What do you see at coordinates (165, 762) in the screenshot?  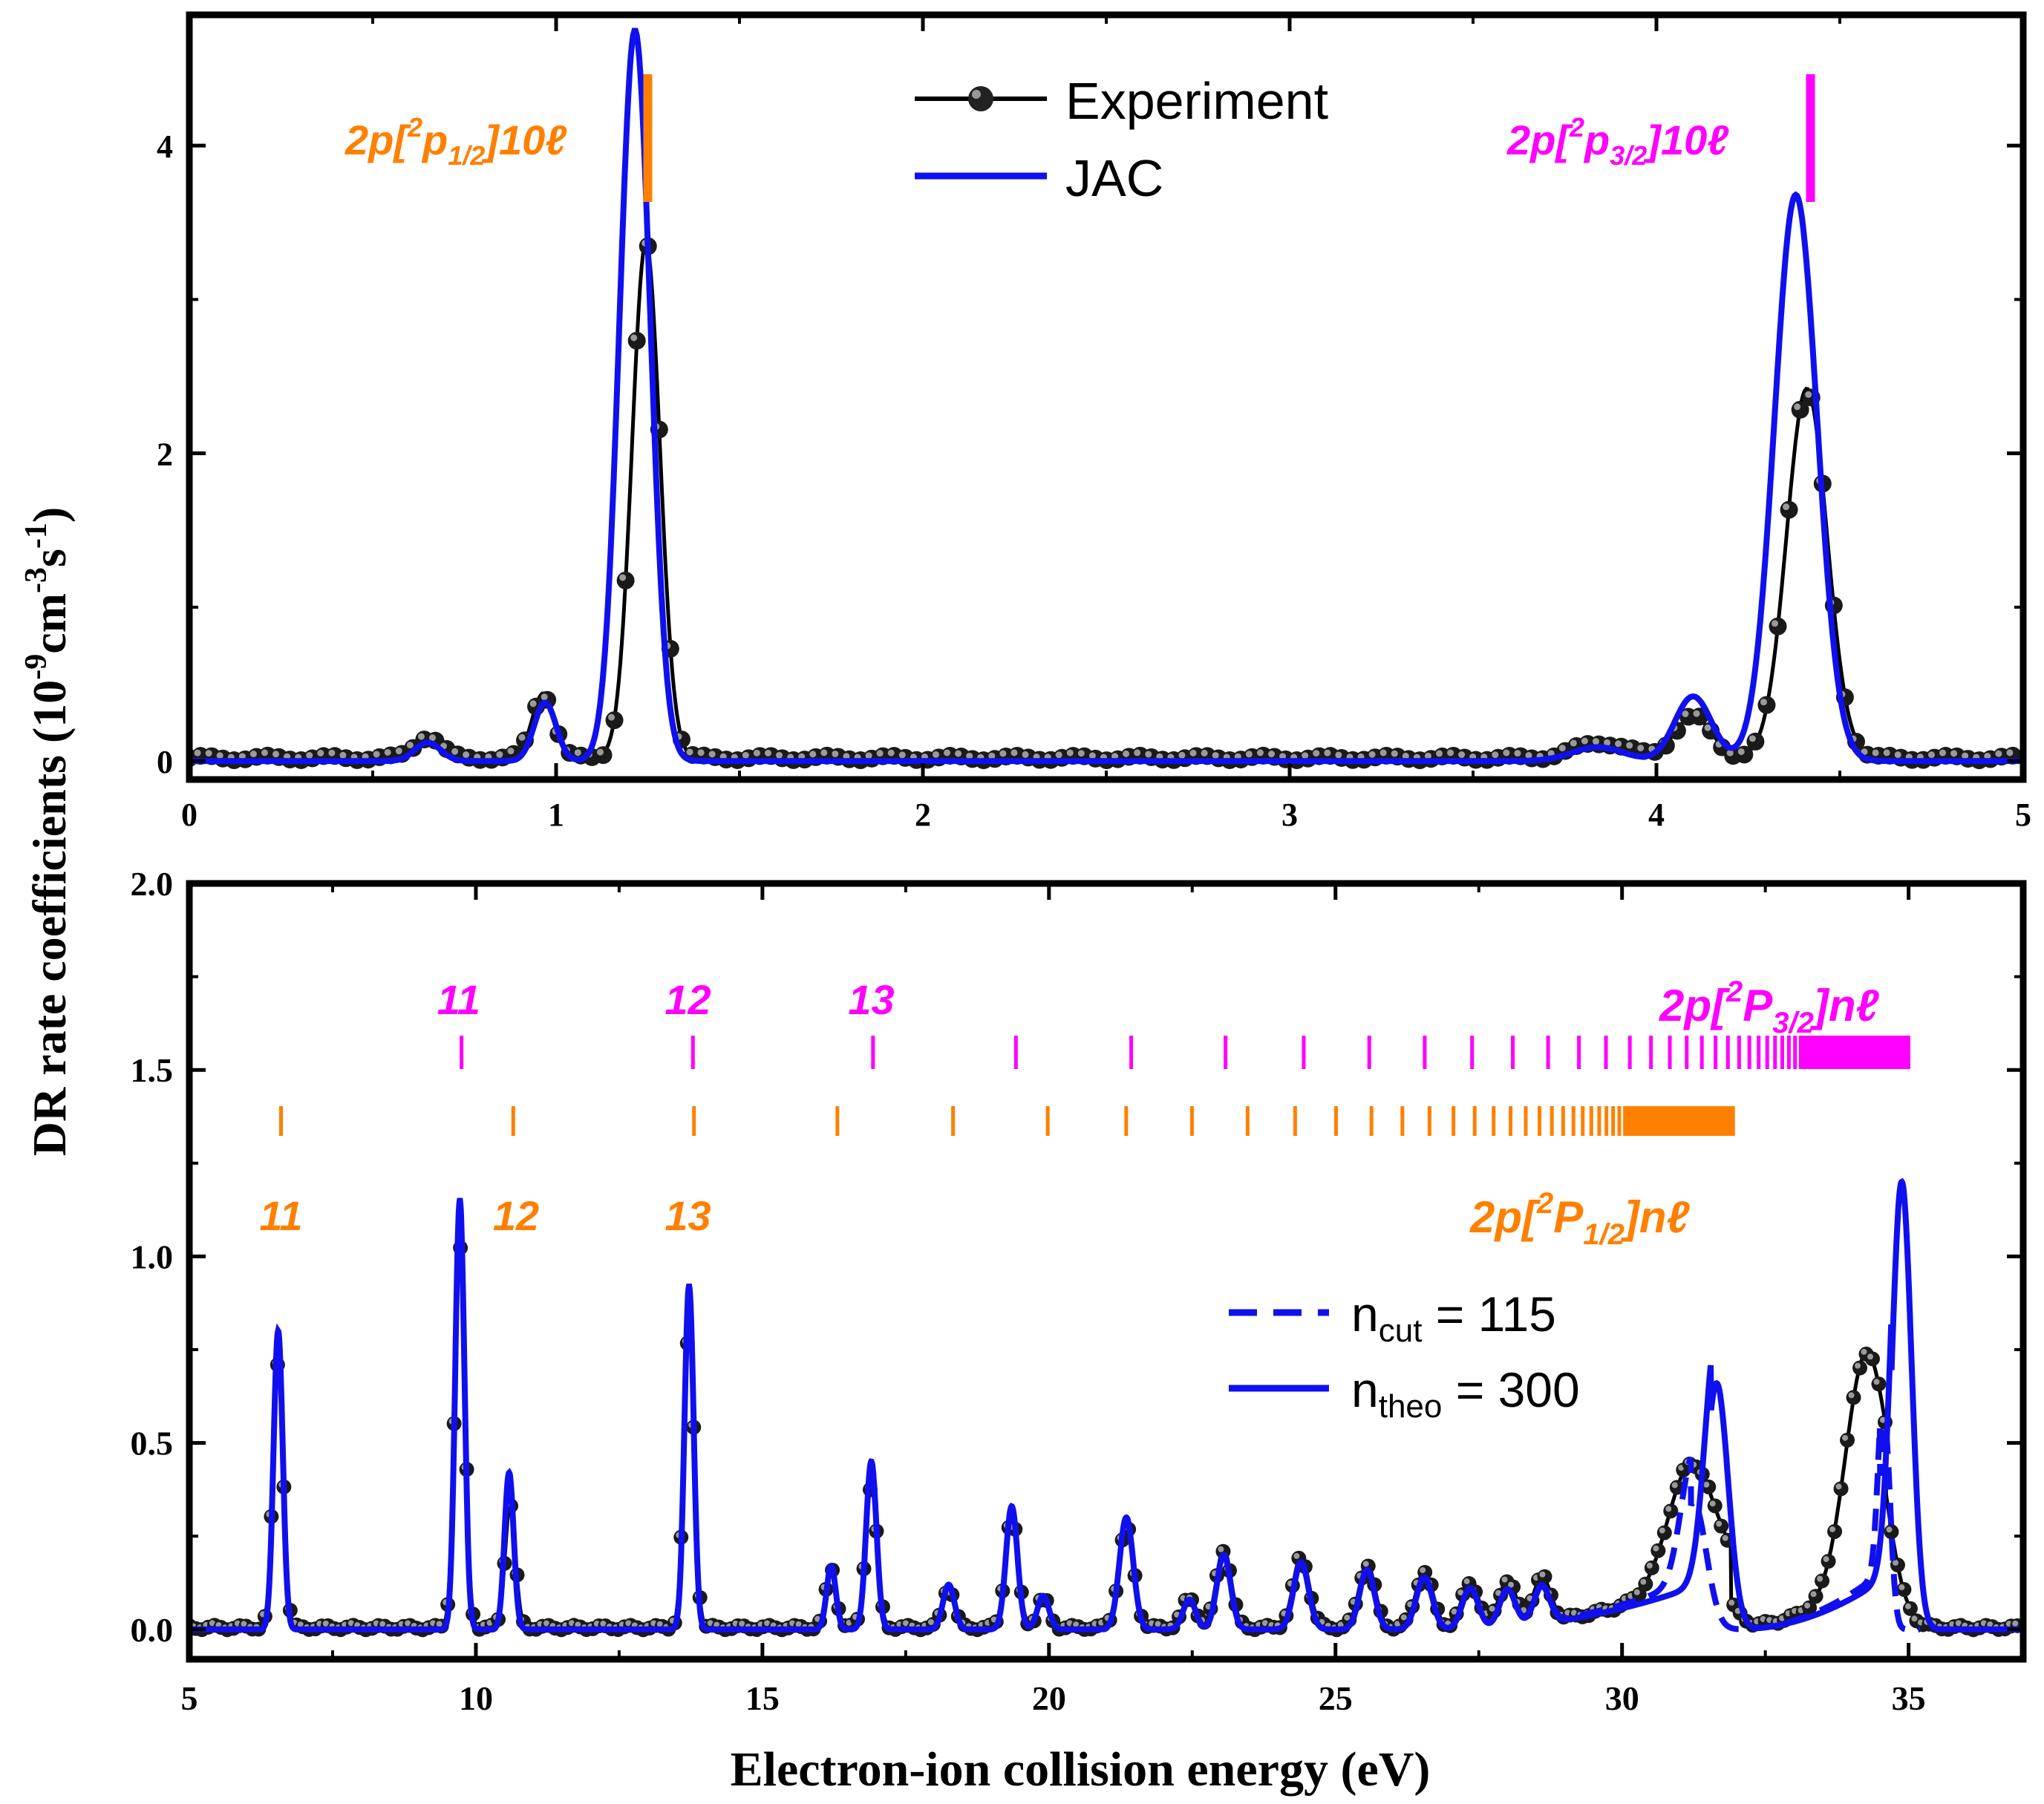 I see `top-y-tick-label: 0` at bounding box center [165, 762].